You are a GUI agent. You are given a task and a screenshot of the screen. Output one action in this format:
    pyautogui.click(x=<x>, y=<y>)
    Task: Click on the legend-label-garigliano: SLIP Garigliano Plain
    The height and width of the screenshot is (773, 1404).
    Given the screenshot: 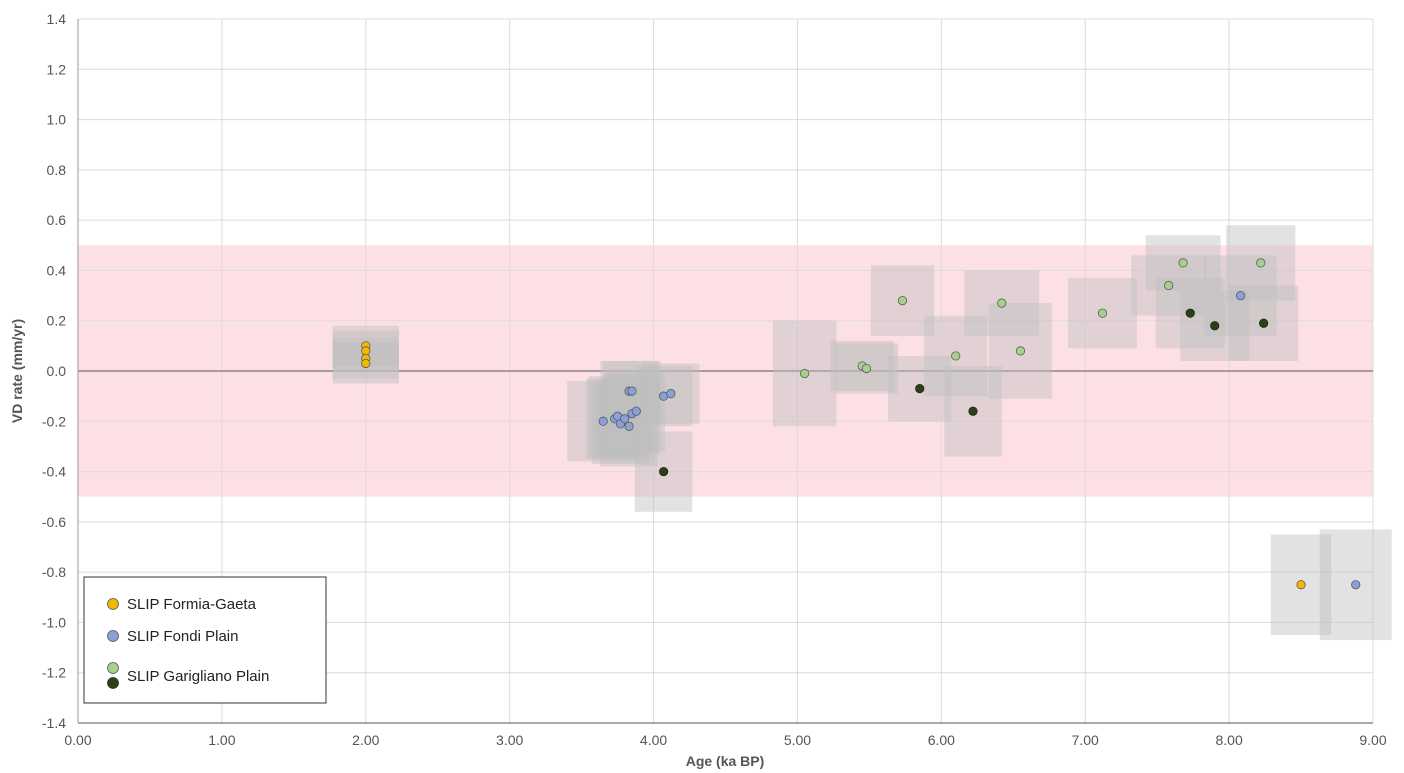 What is the action you would take?
    pyautogui.click(x=198, y=676)
    